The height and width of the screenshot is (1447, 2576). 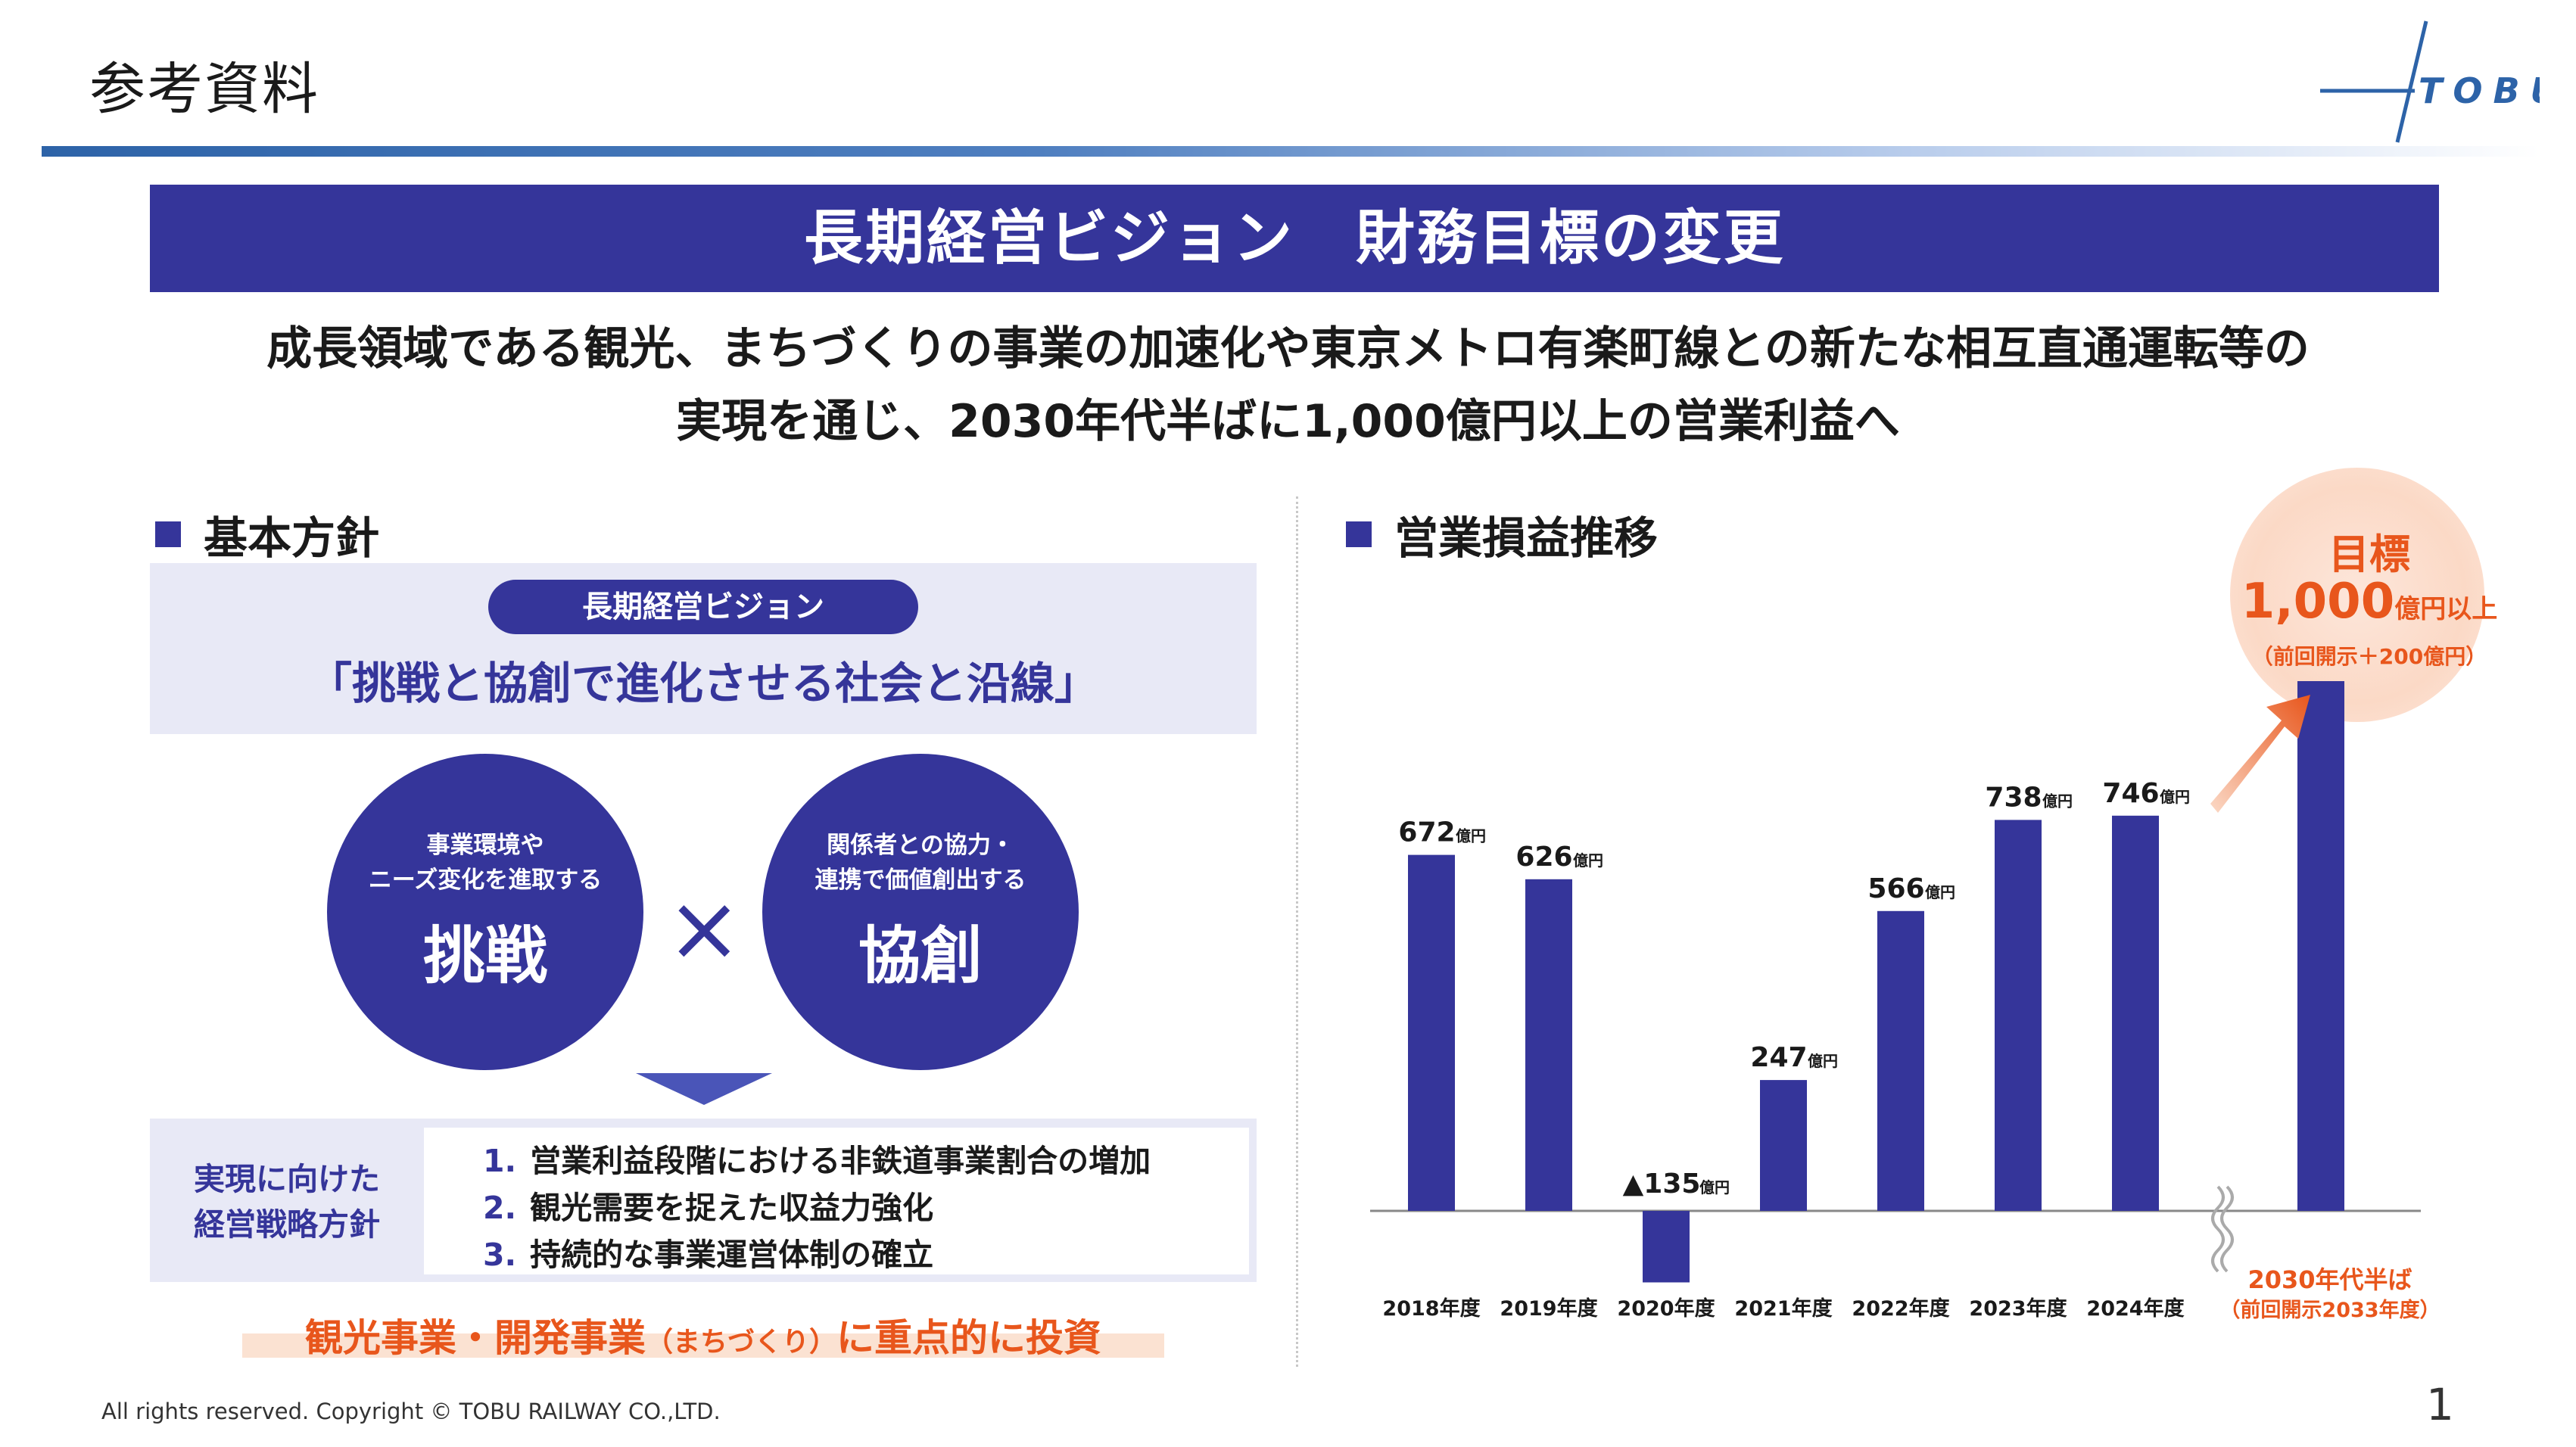 I want to click on target-highlight-circle, so click(x=2357, y=595).